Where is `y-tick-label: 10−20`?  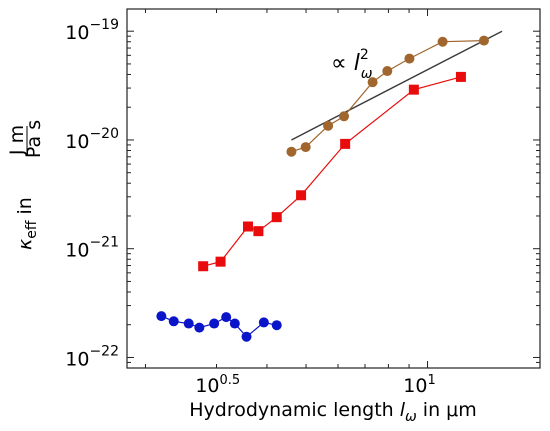
y-tick-label: 10−20 is located at coordinates (92, 139).